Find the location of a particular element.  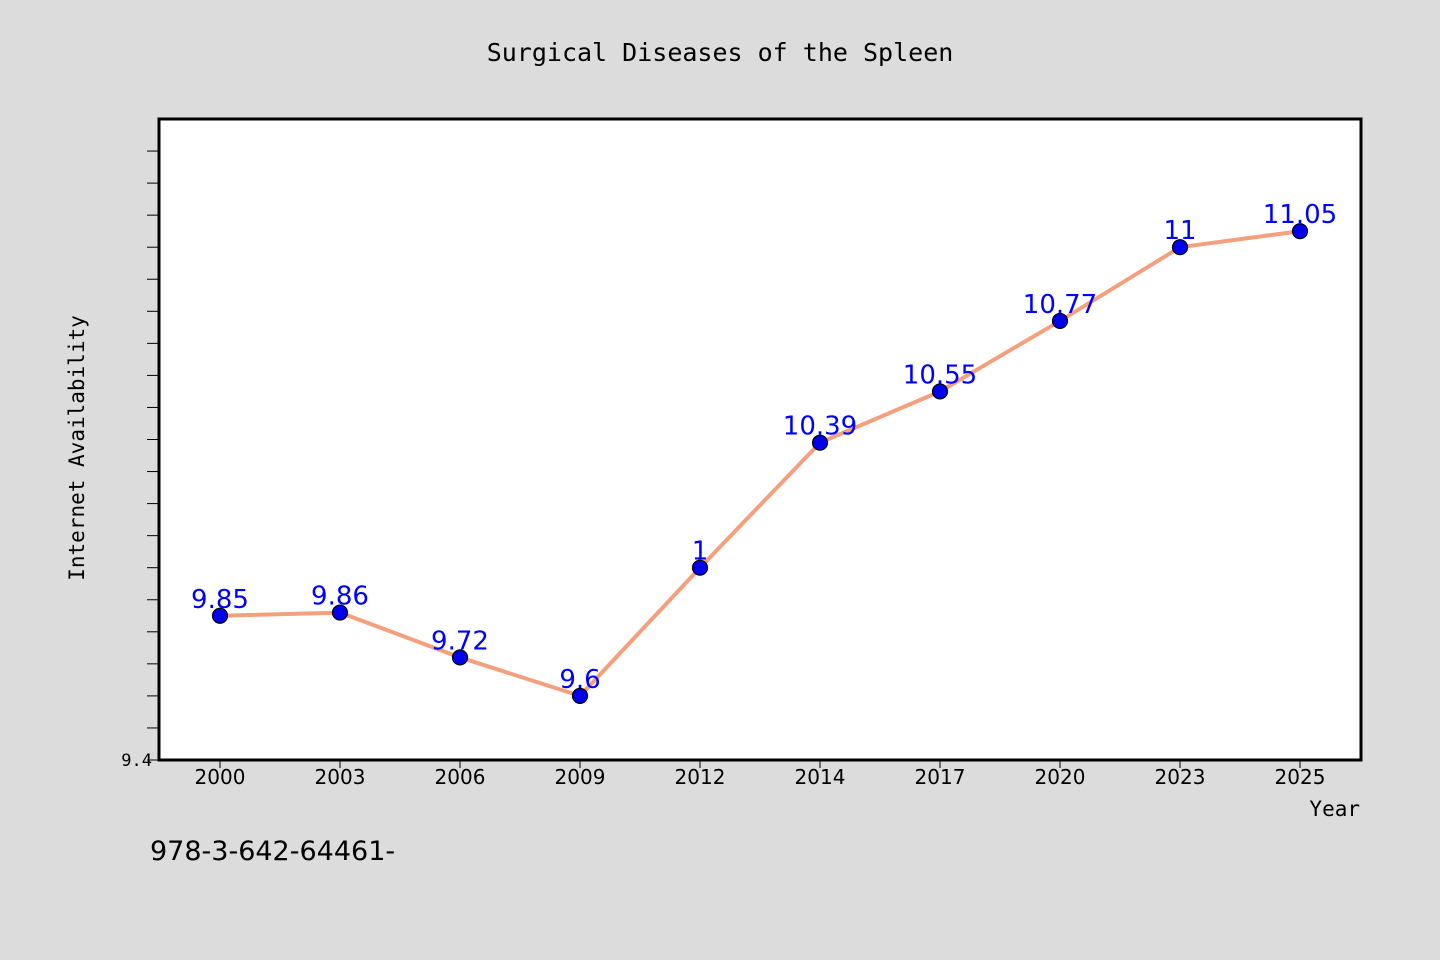

chart-title: Surgical Diseases of the Spleen is located at coordinates (720, 52).